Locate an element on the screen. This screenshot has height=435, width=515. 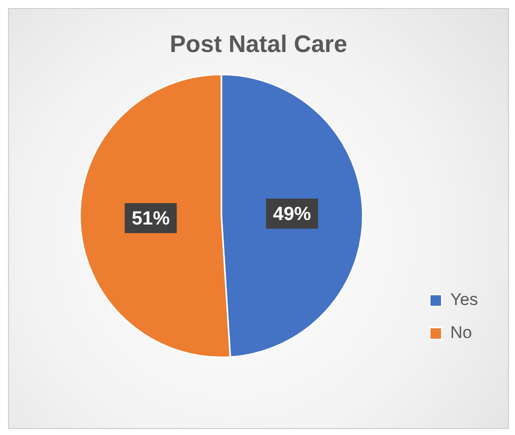
legend-label: Yes is located at coordinates (464, 300).